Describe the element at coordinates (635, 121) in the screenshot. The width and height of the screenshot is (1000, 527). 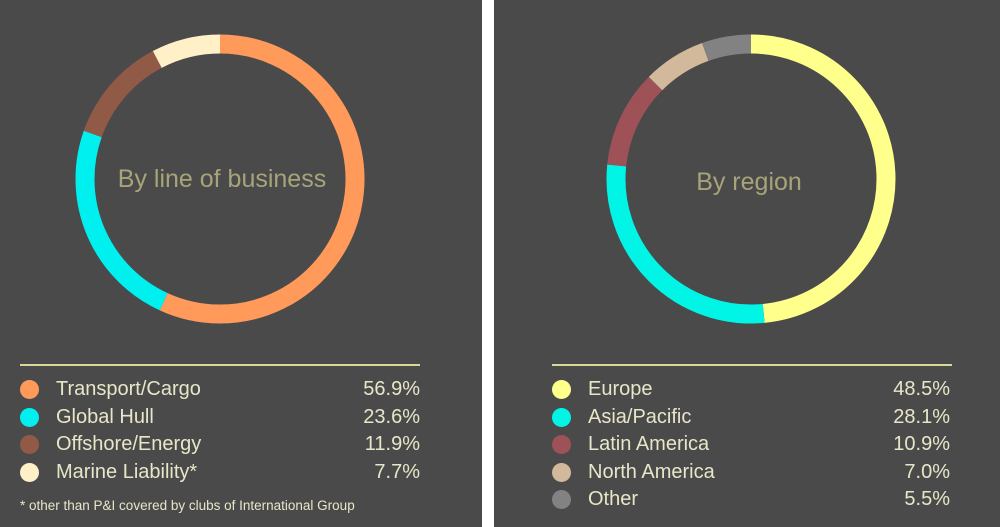
I see `donut-segment-latin-america` at that location.